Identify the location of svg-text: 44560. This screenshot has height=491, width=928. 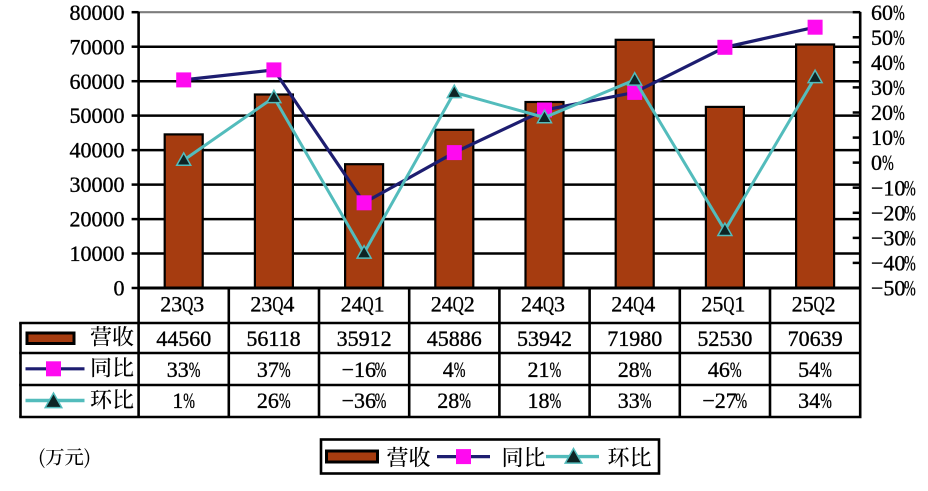
(183, 338).